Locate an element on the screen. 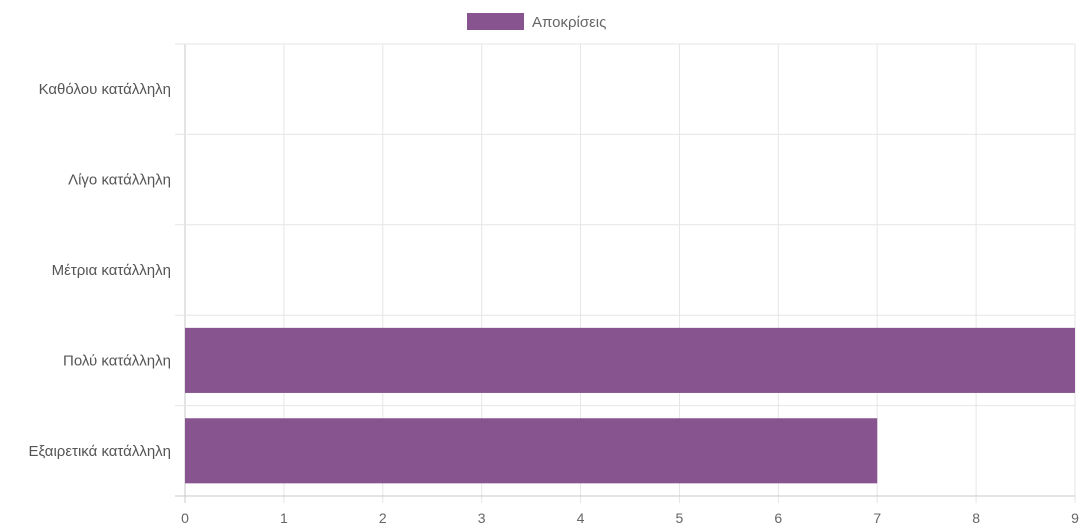 The image size is (1084, 529). x-tick-label: 8 is located at coordinates (976, 518).